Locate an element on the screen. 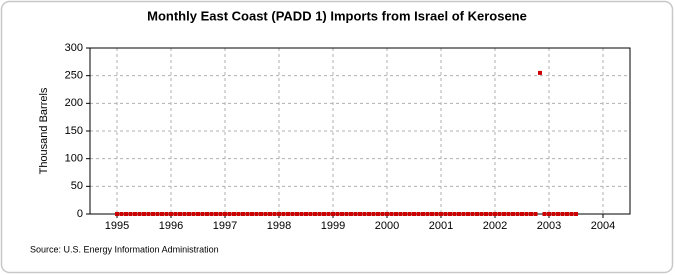 This screenshot has width=675, height=275. x-tick-label: 1996 is located at coordinates (171, 226).